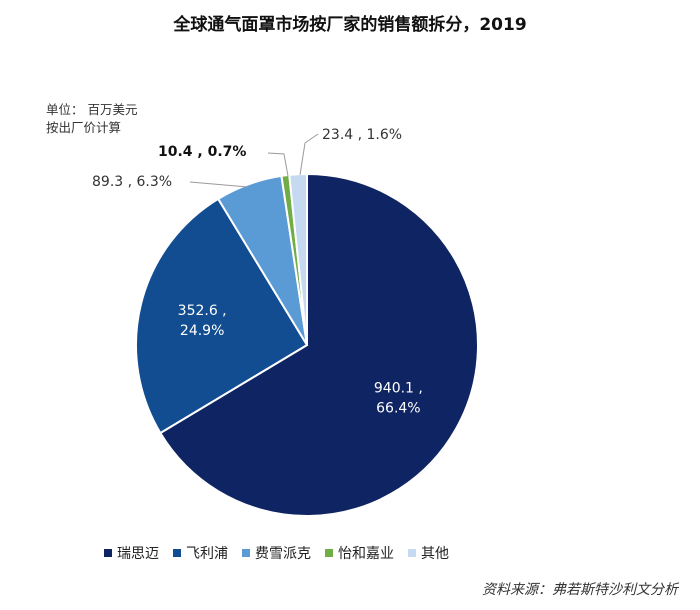 Image resolution: width=700 pixels, height=610 pixels. What do you see at coordinates (138, 554) in the screenshot?
I see `legend-label-1: 瑞思迈` at bounding box center [138, 554].